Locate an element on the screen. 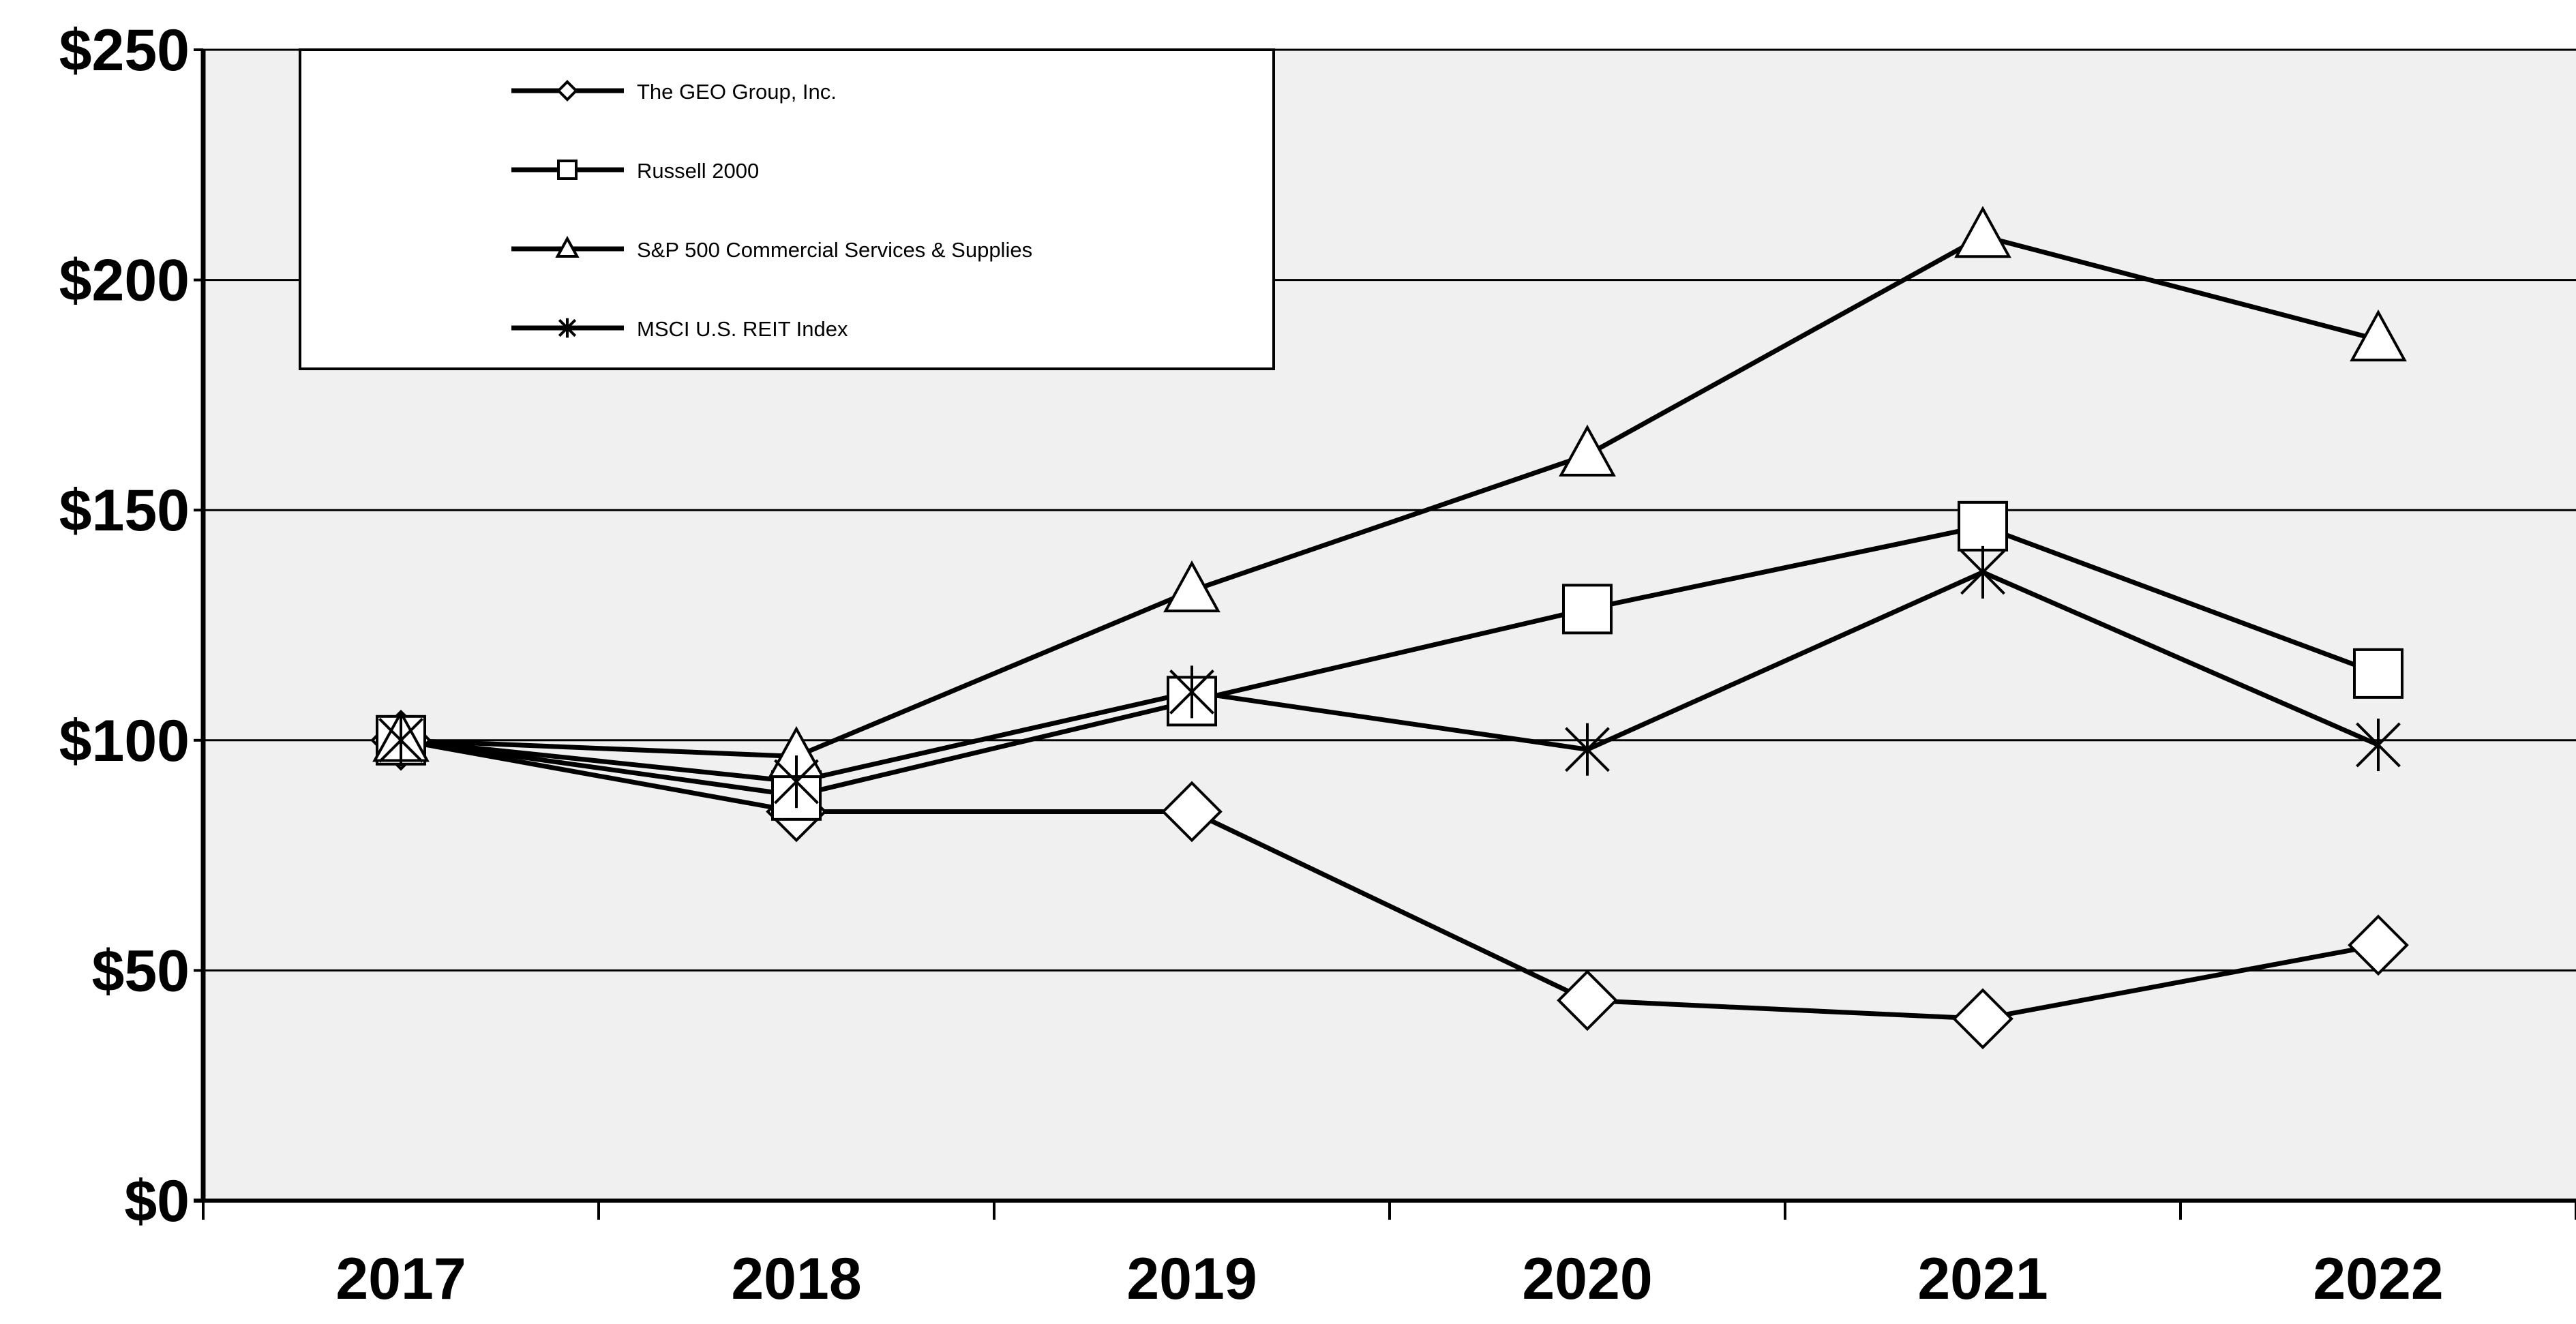 This screenshot has width=2576, height=1324. y-tick-label: $100 is located at coordinates (125, 741).